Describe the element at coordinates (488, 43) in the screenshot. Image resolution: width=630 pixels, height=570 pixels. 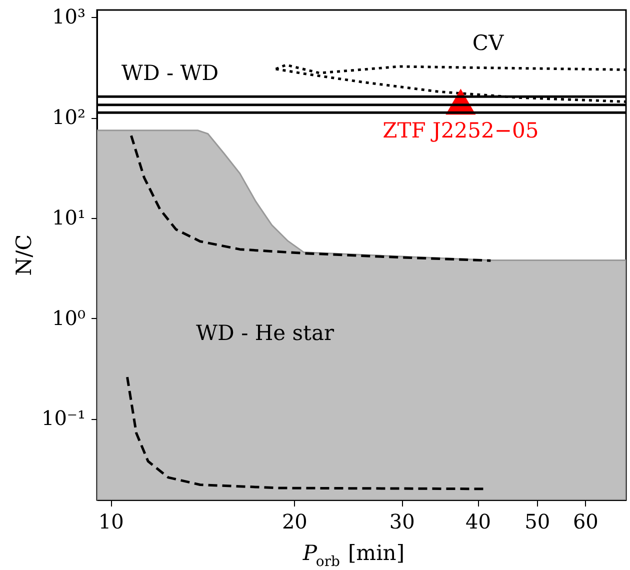
I see `annotation: CV` at that location.